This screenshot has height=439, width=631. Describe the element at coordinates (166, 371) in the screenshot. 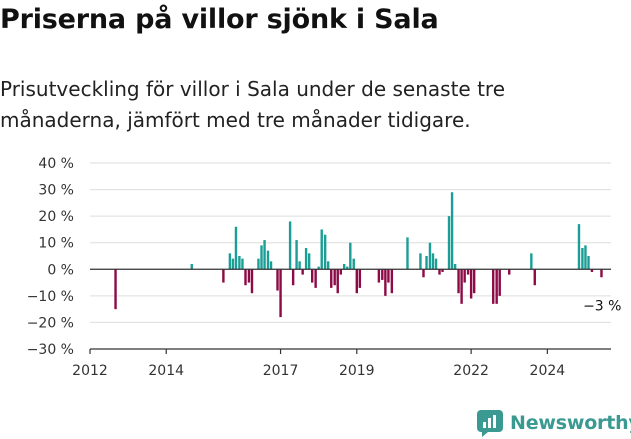

I see `x-tick-label: 2014` at that location.